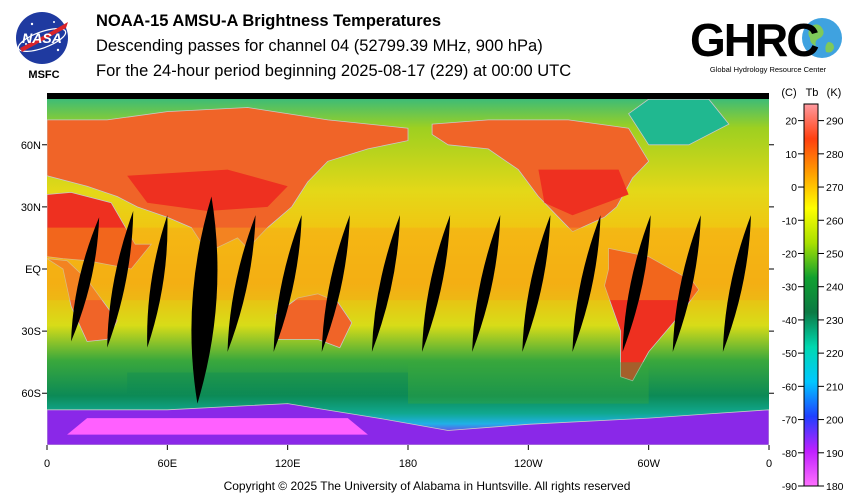 This screenshot has width=854, height=502. What do you see at coordinates (31, 332) in the screenshot?
I see `y-tick-label: 30S` at bounding box center [31, 332].